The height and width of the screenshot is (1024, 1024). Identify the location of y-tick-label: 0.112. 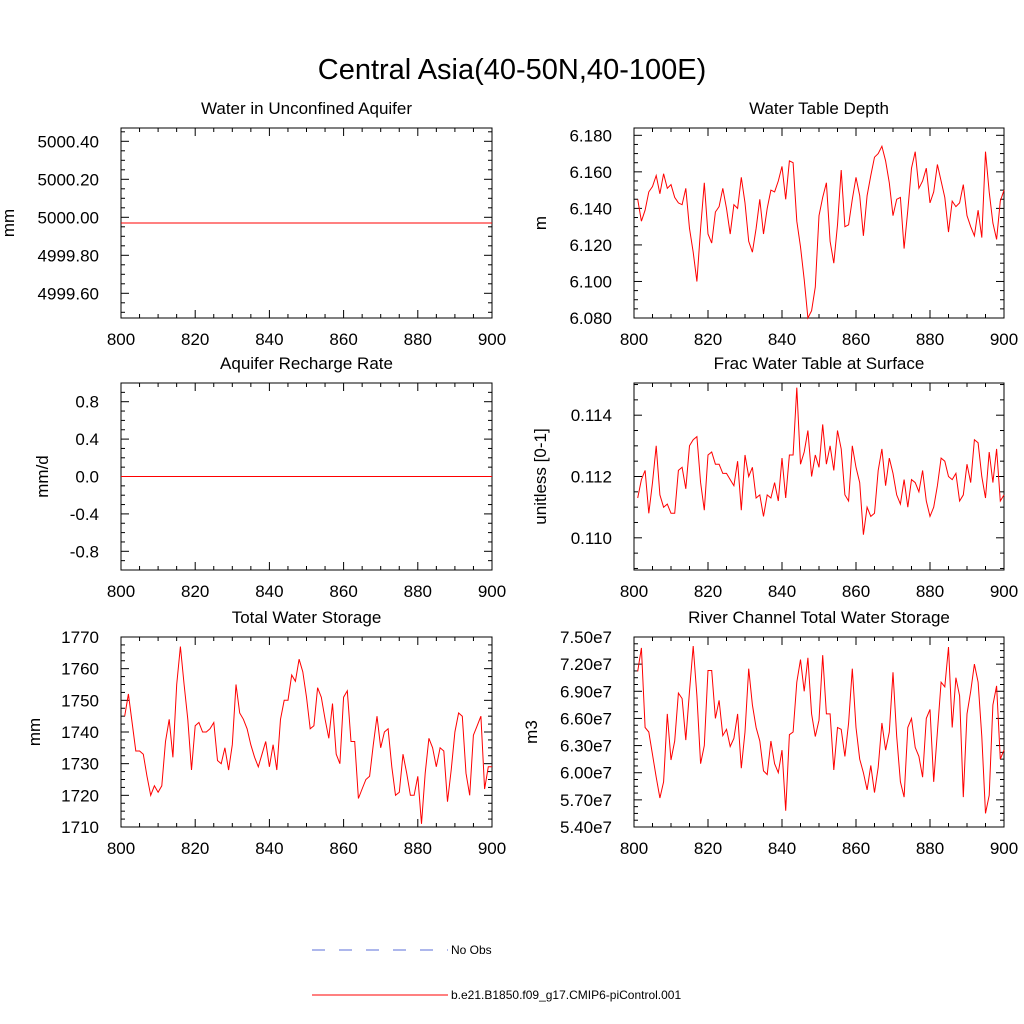
(591, 477).